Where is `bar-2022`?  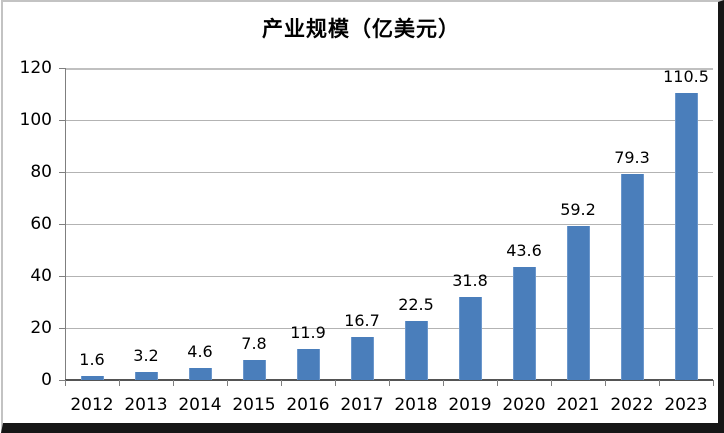
bar-2022 is located at coordinates (632, 277).